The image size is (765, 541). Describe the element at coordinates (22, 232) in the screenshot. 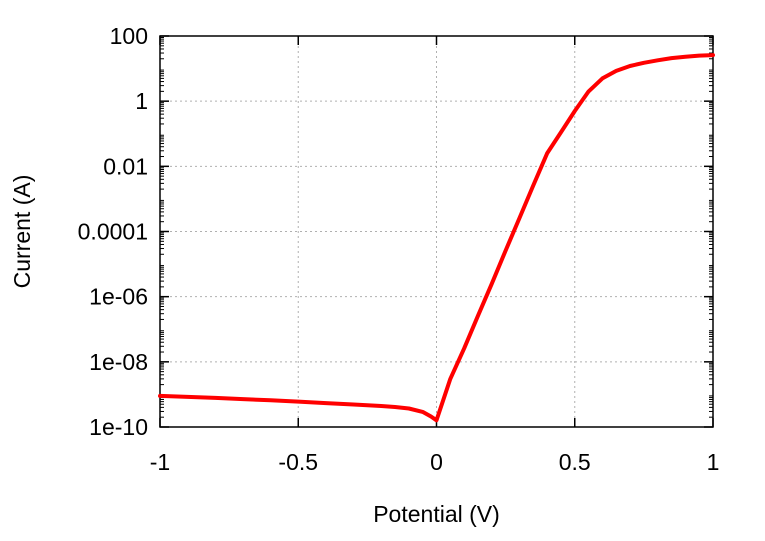

I see `y-axis-label: Current (A)` at that location.